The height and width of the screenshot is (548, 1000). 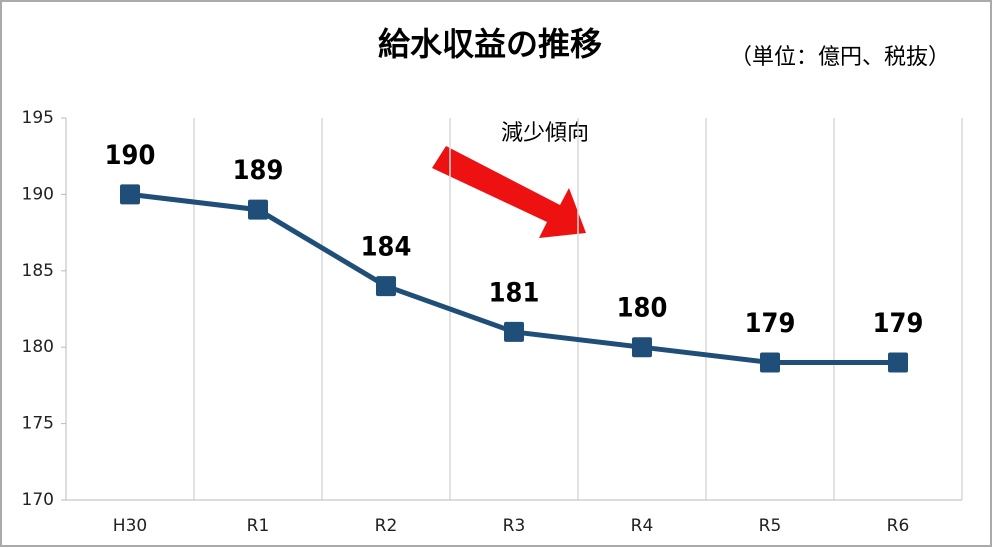 I want to click on data-label: 189, so click(x=258, y=170).